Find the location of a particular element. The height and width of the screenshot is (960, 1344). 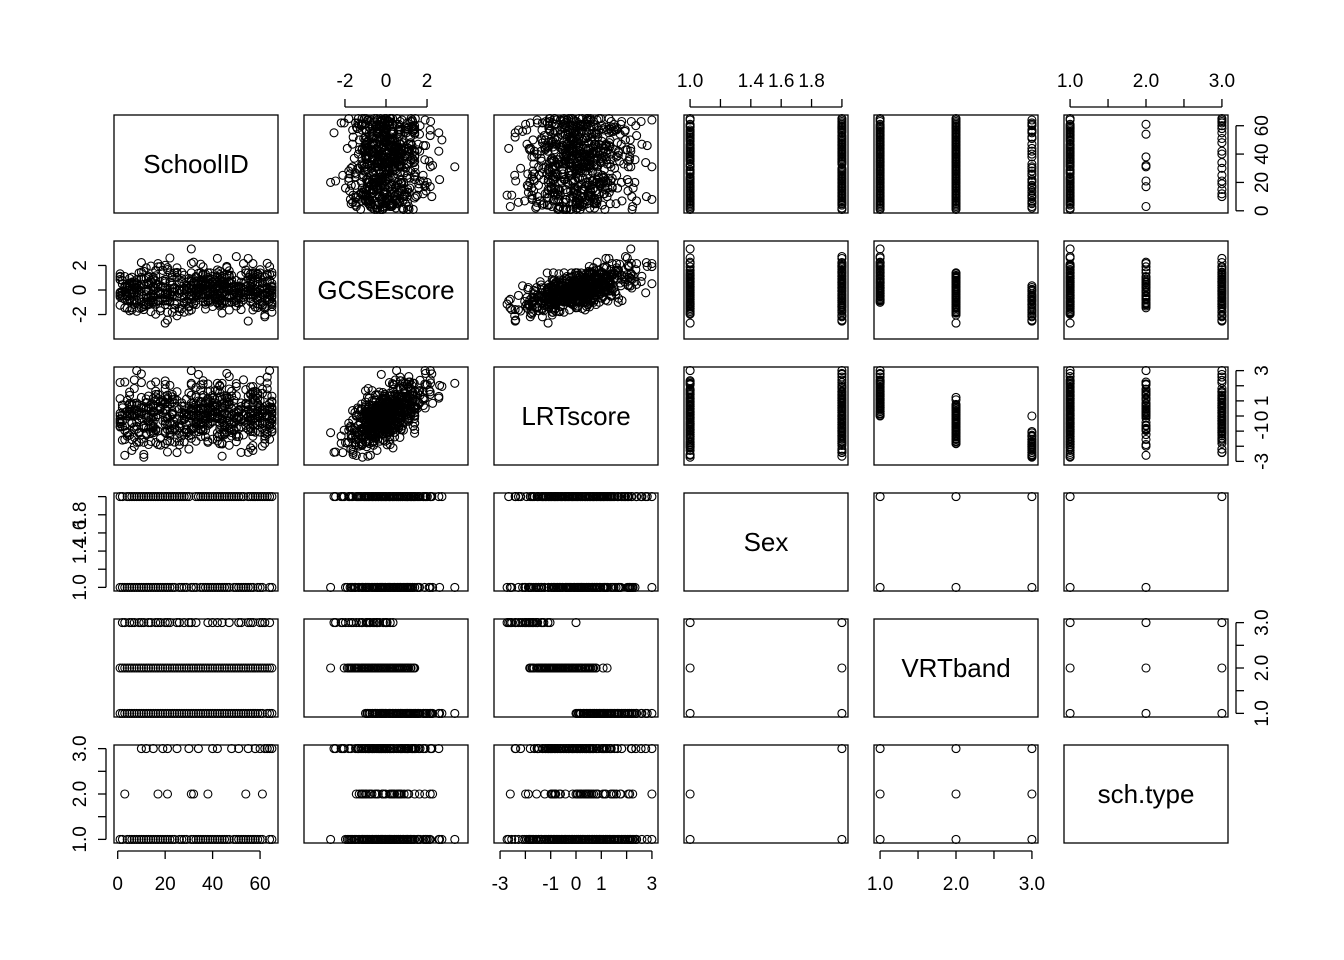

panel-gcsescore-vs-lrtscore is located at coordinates (576, 290).